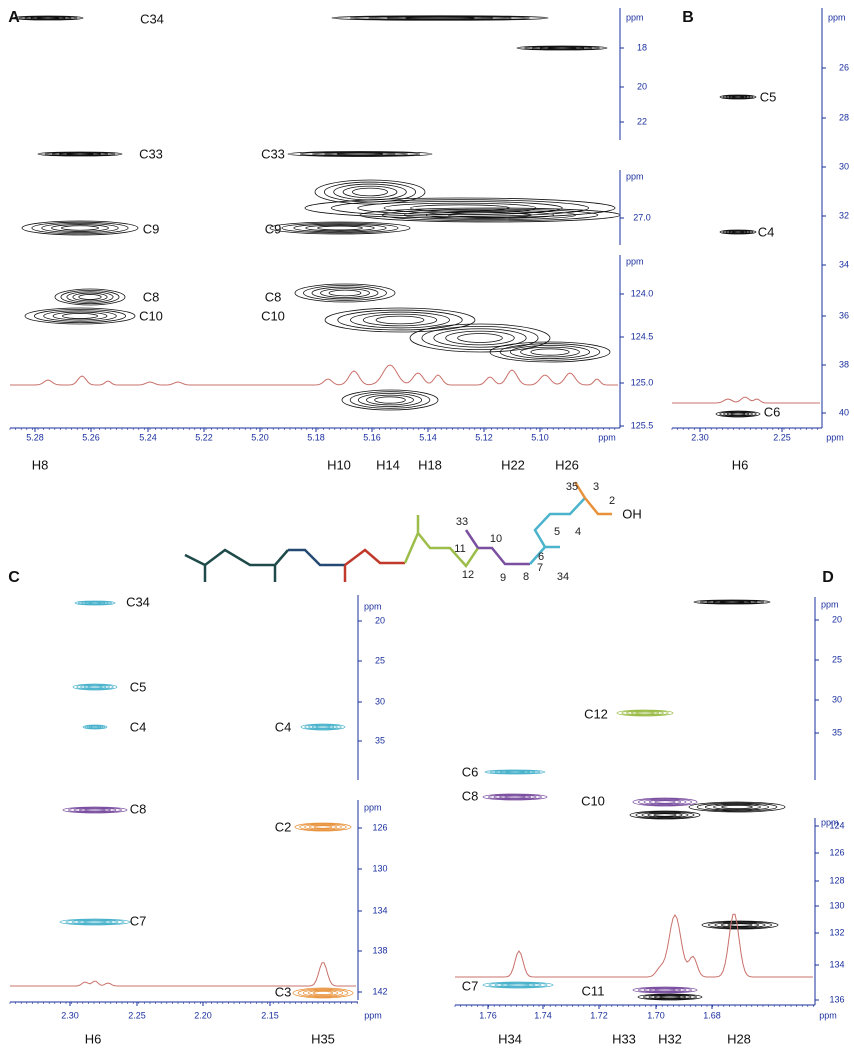 This screenshot has height=1050, width=854. What do you see at coordinates (837, 699) in the screenshot?
I see `y-tick-label: 30` at bounding box center [837, 699].